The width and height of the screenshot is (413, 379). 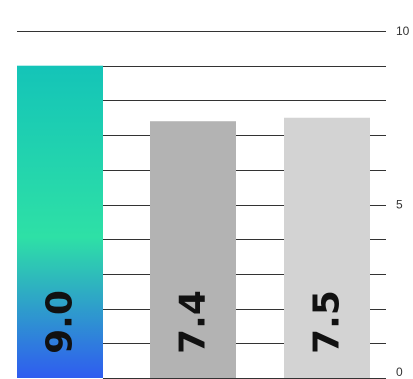 I want to click on bar-value-label-2: 7.5, so click(x=327, y=322).